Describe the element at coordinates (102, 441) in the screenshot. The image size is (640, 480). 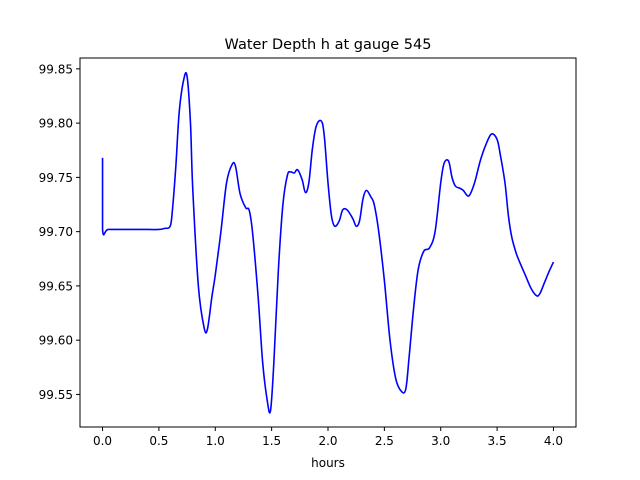
I see `x-tick-label: 0.0` at that location.